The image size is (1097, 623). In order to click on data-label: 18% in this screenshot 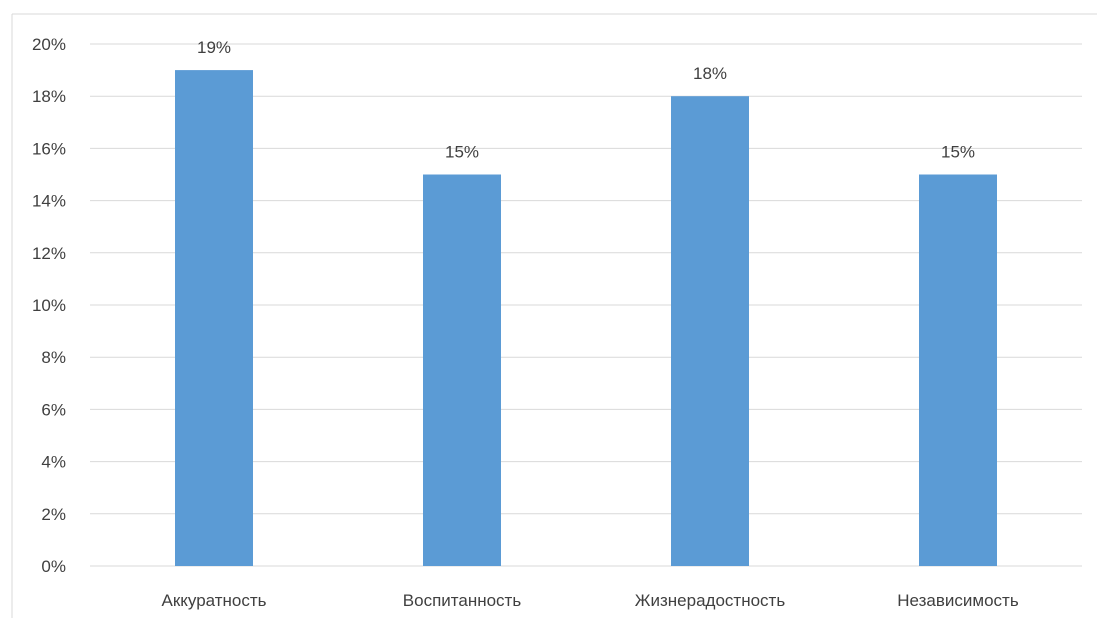, I will do `click(710, 73)`.